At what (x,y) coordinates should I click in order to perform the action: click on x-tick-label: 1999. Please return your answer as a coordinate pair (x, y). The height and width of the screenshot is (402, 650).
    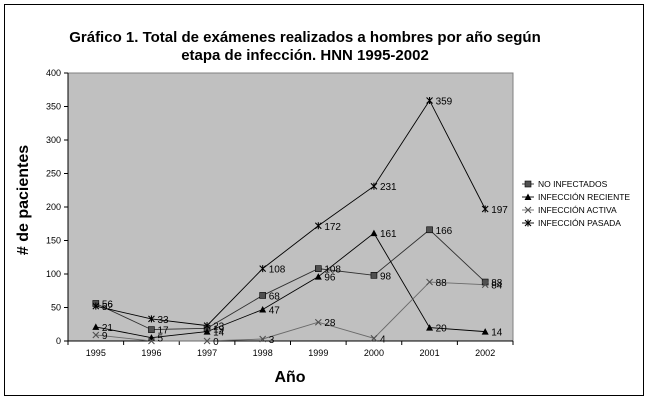
    Looking at the image, I should click on (318, 353).